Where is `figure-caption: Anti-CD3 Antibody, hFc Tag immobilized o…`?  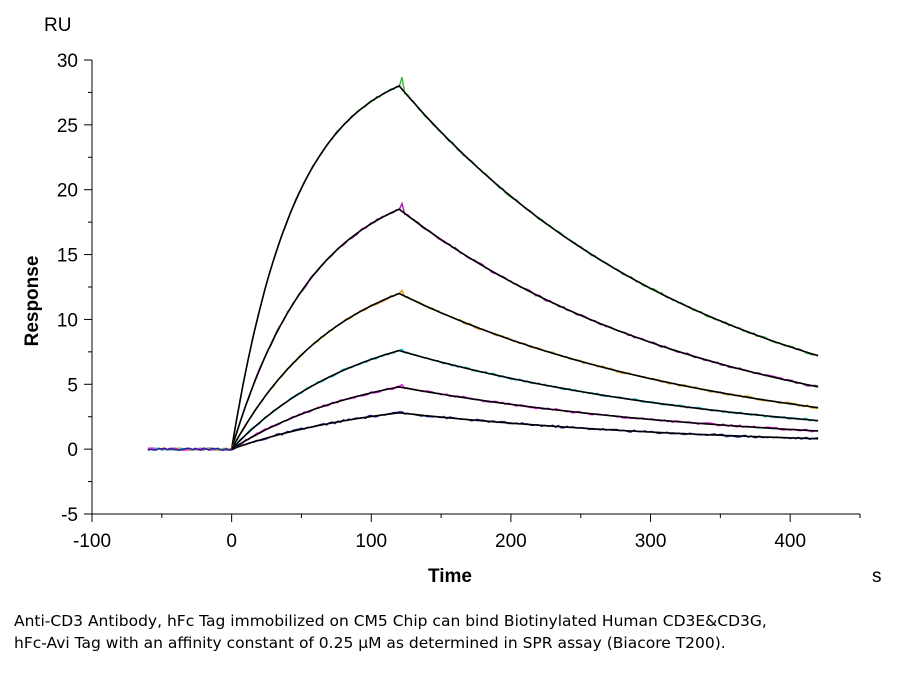 figure-caption: Anti-CD3 Antibody, hFc Tag immobilized o… is located at coordinates (390, 632).